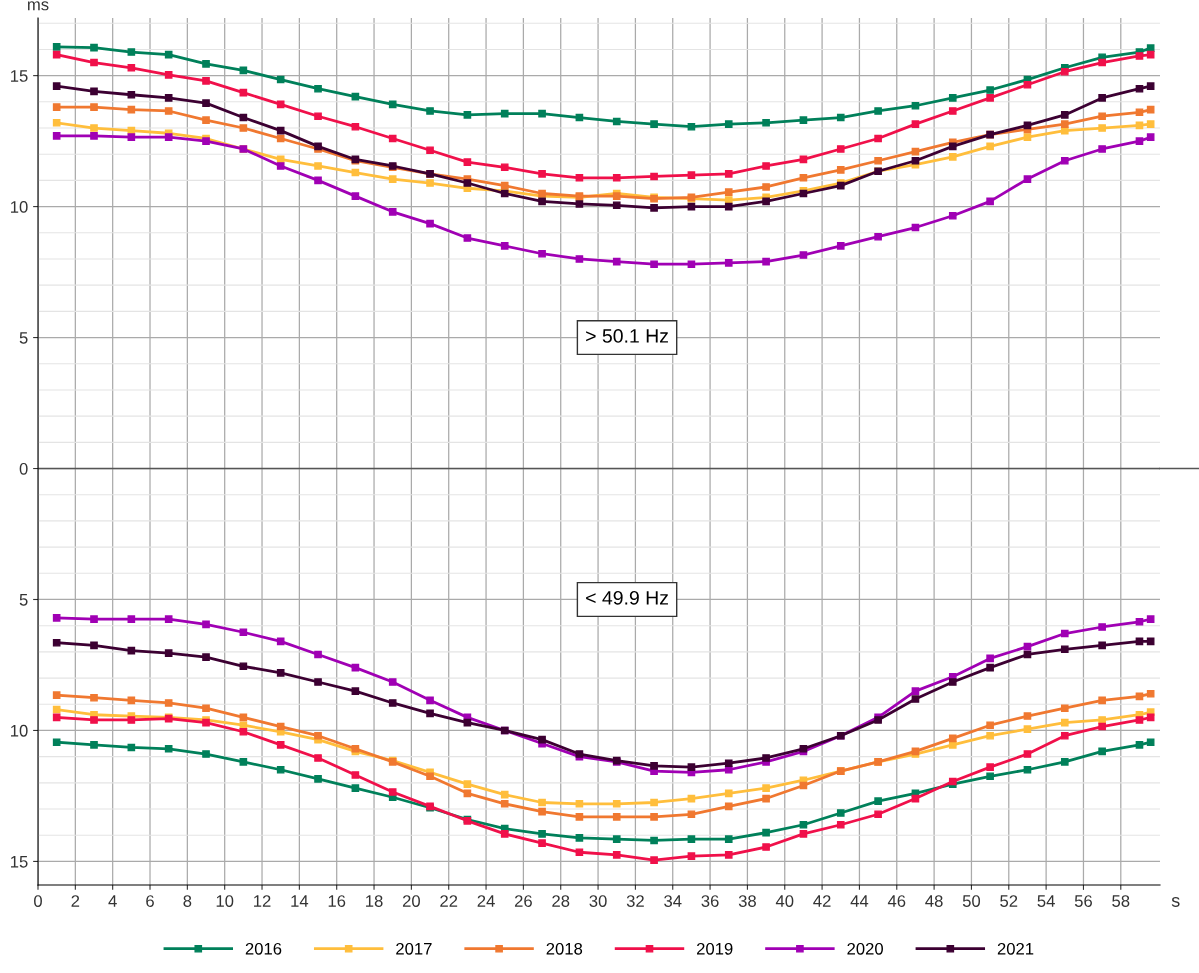 The width and height of the screenshot is (1199, 973). What do you see at coordinates (112, 901) in the screenshot?
I see `x-tick-label: 4` at bounding box center [112, 901].